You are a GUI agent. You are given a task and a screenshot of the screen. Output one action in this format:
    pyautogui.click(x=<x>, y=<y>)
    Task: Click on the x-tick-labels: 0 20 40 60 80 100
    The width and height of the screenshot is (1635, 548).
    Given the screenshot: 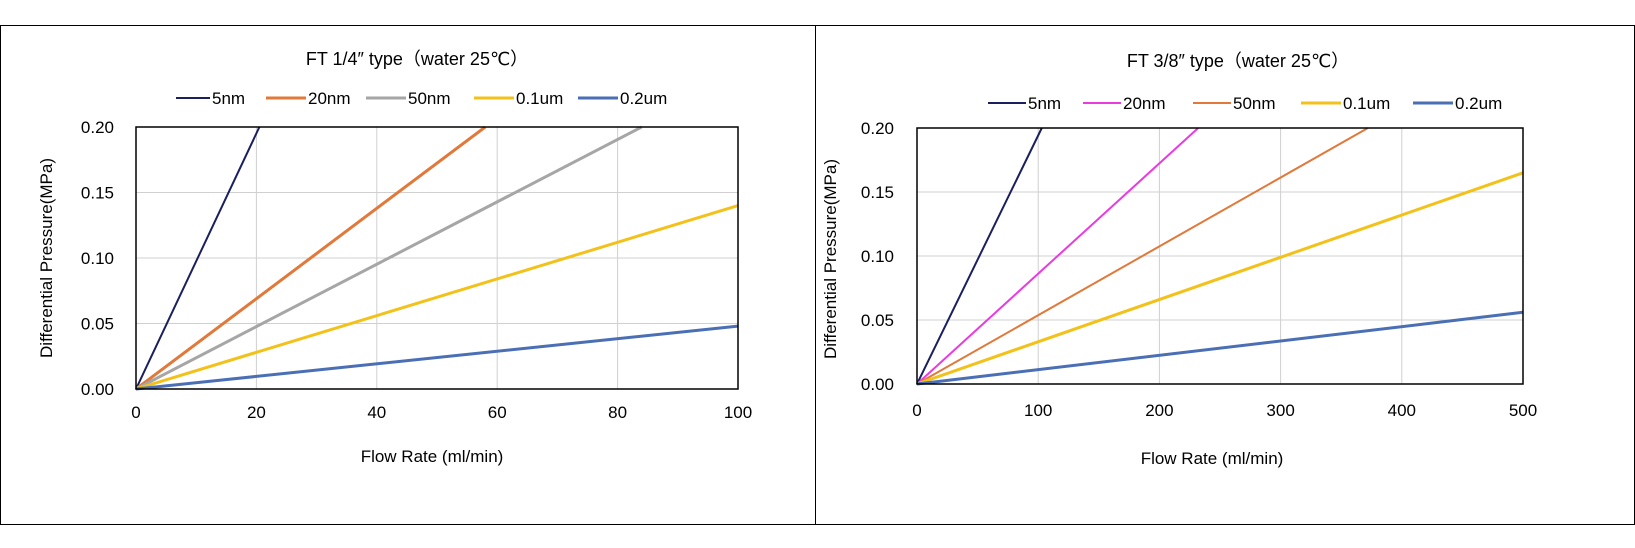 What is the action you would take?
    pyautogui.click(x=441, y=412)
    